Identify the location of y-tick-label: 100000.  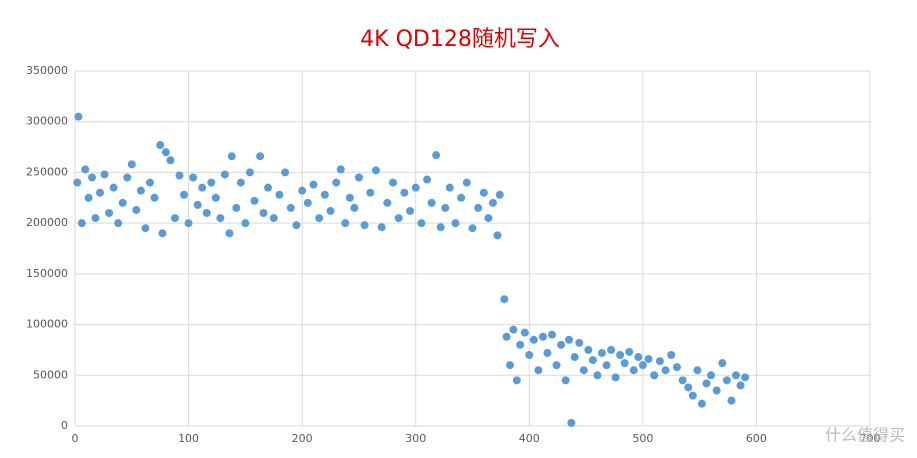
(47, 324).